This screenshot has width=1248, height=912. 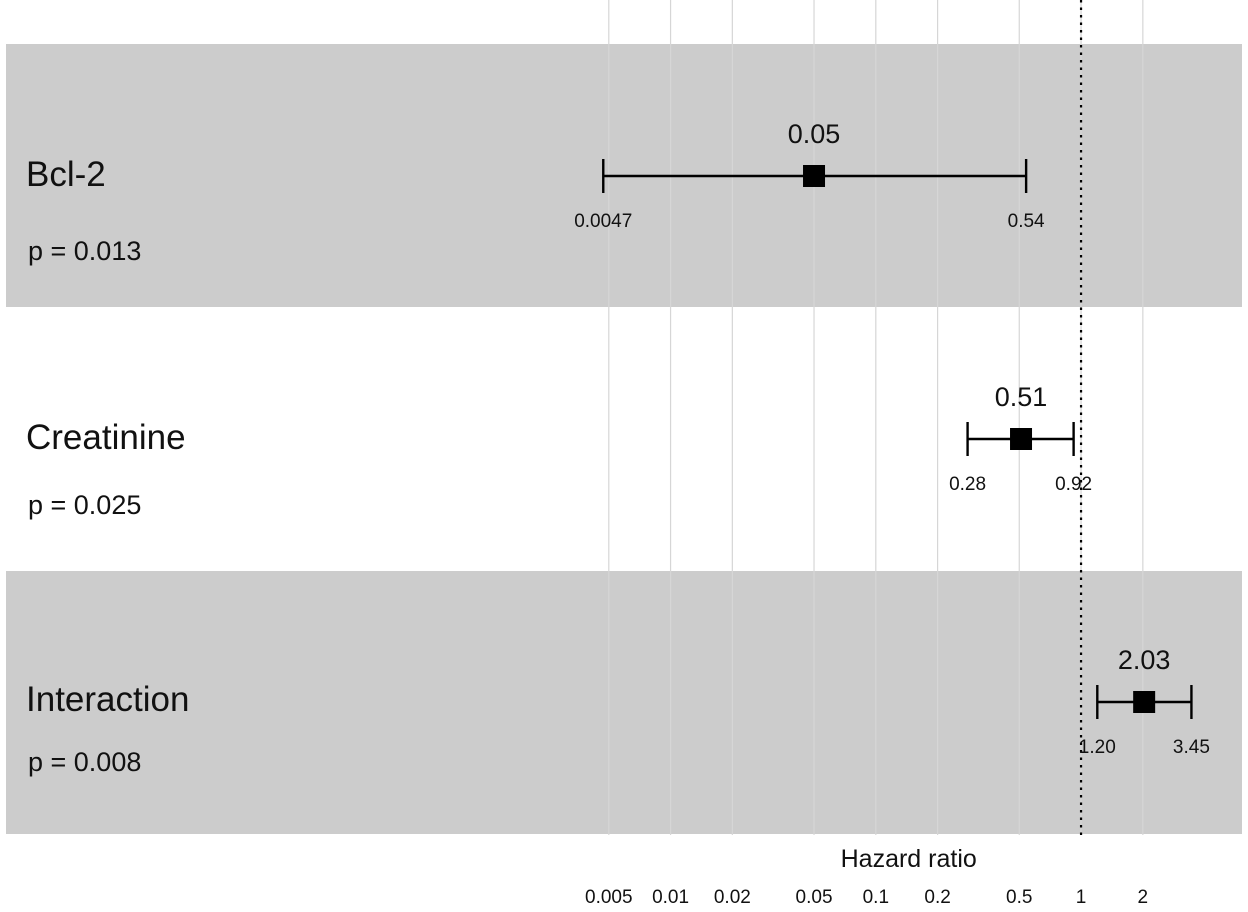 What do you see at coordinates (1143, 897) in the screenshot?
I see `x-tick-label-8: 2` at bounding box center [1143, 897].